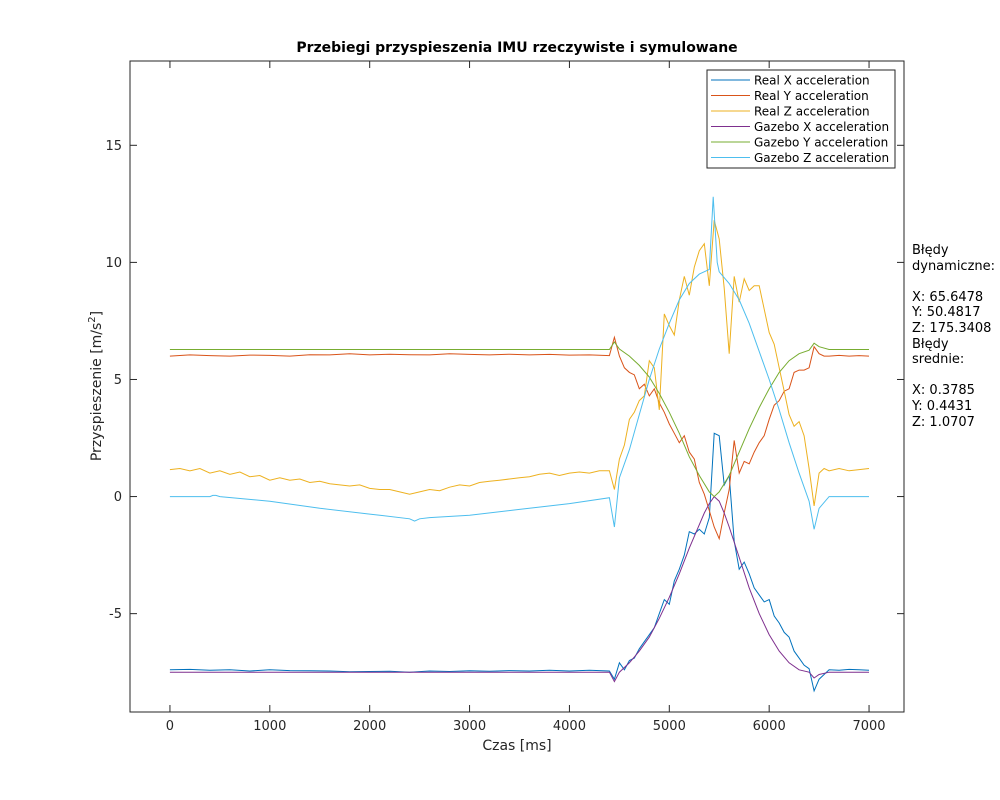 The width and height of the screenshot is (1000, 800). Describe the element at coordinates (811, 96) in the screenshot. I see `legend-label: Real Y acceleration` at that location.